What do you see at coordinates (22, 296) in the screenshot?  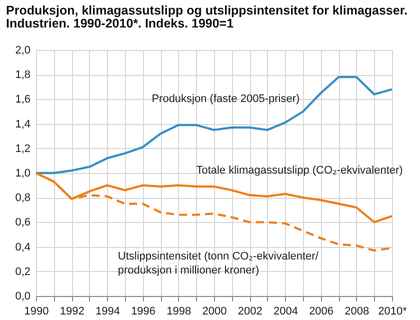 I see `y-tick-label: 0,0` at bounding box center [22, 296].